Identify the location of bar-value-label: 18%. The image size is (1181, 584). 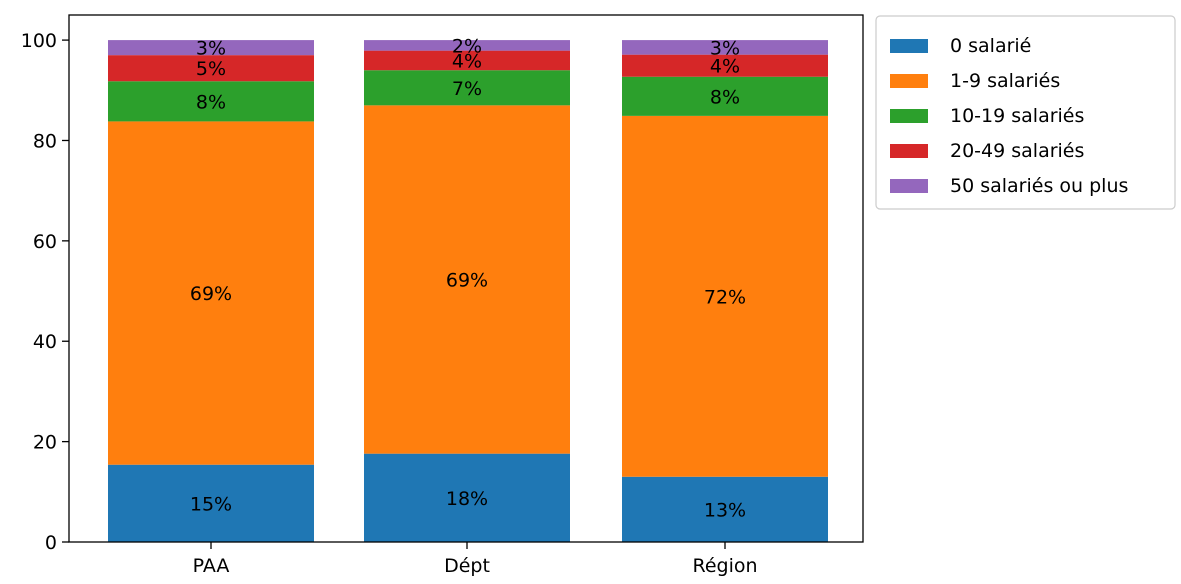
(467, 499).